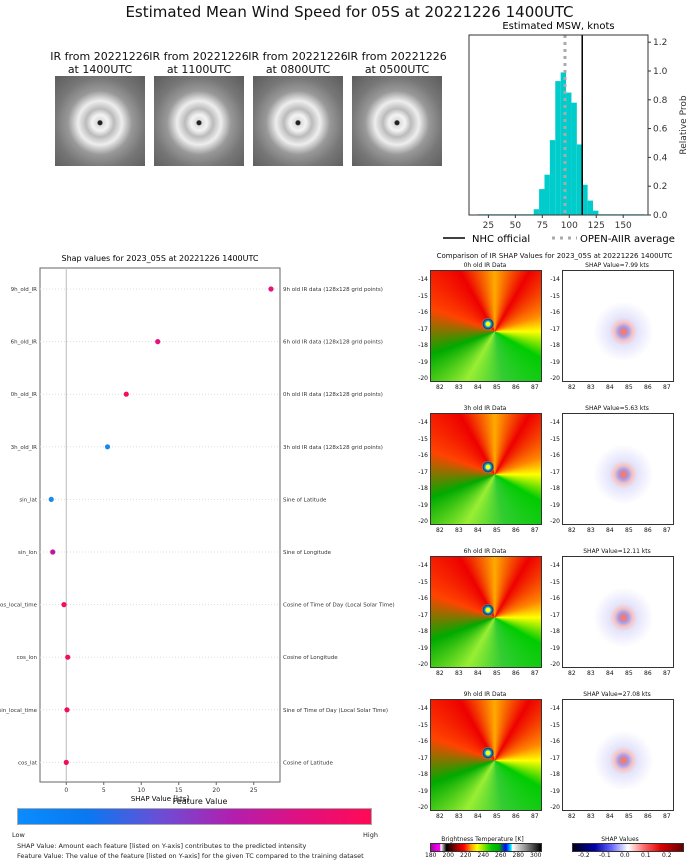 The height and width of the screenshot is (860, 699). Describe the element at coordinates (625, 855) in the screenshot. I see `sv-tick-label: 0.0` at that location.